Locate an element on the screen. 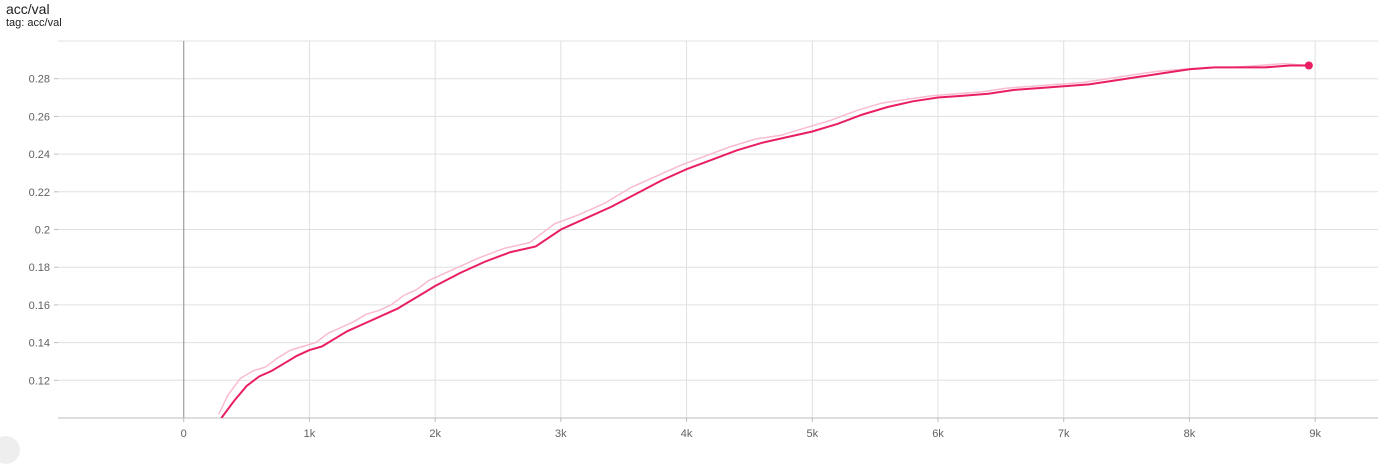 The height and width of the screenshot is (464, 1378). y-tick-label: 0.2 is located at coordinates (42, 231).